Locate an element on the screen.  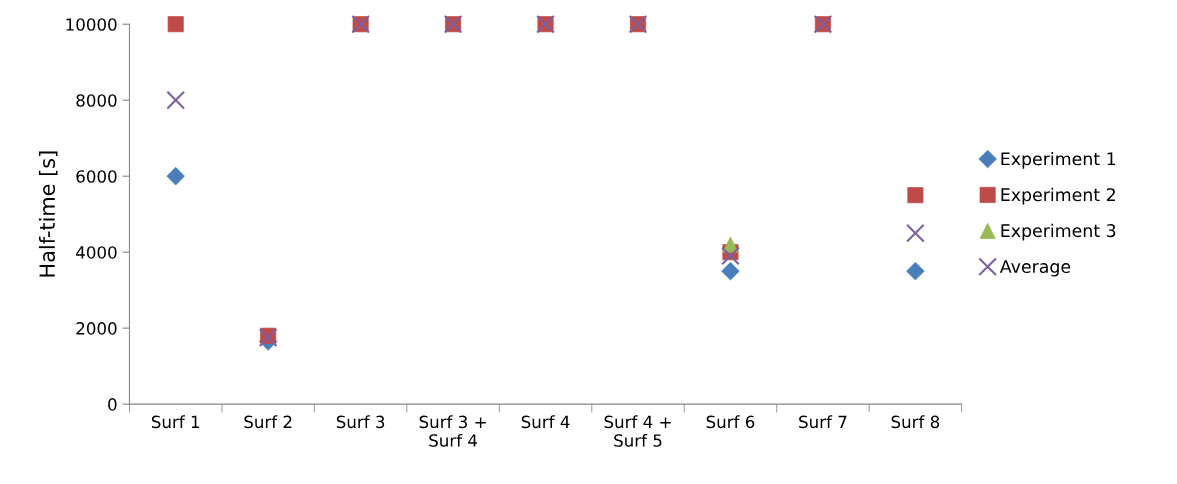
y-tick-label: 0 is located at coordinates (112, 404).